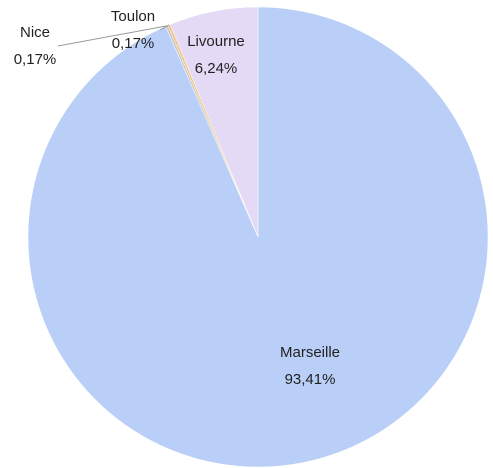 The width and height of the screenshot is (493, 468). Describe the element at coordinates (310, 379) in the screenshot. I see `slice-value-label: 93,41%` at that location.